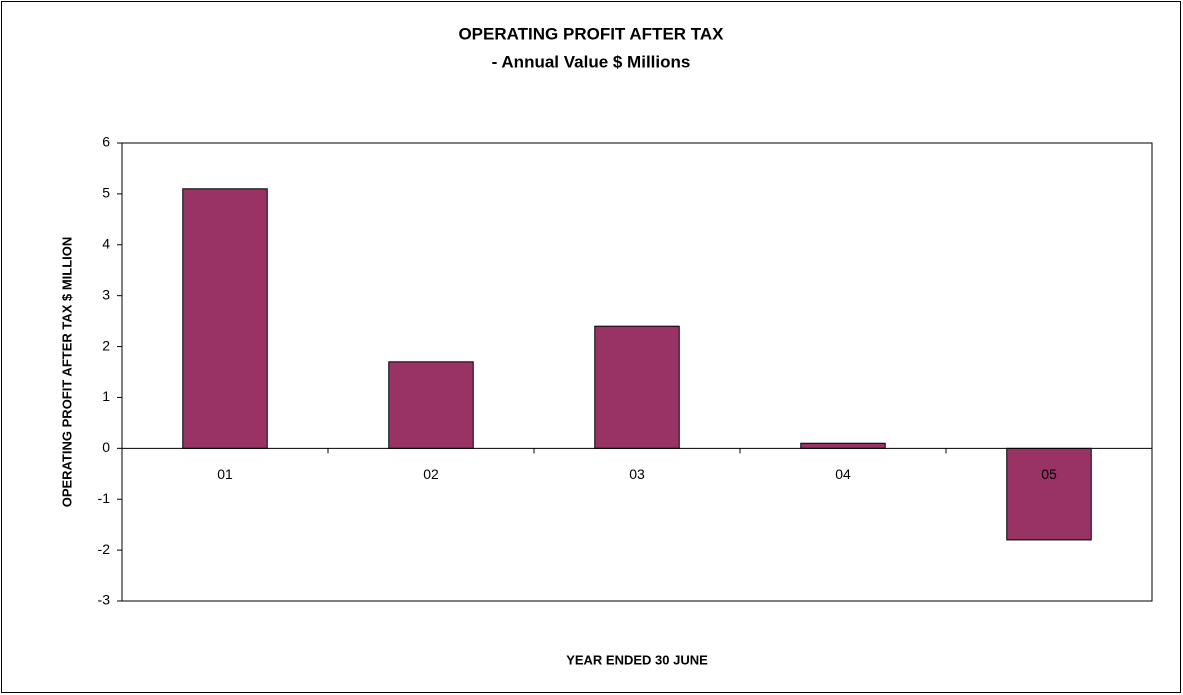 The width and height of the screenshot is (1183, 695). What do you see at coordinates (637, 474) in the screenshot?
I see `x-tick-label: 03` at bounding box center [637, 474].